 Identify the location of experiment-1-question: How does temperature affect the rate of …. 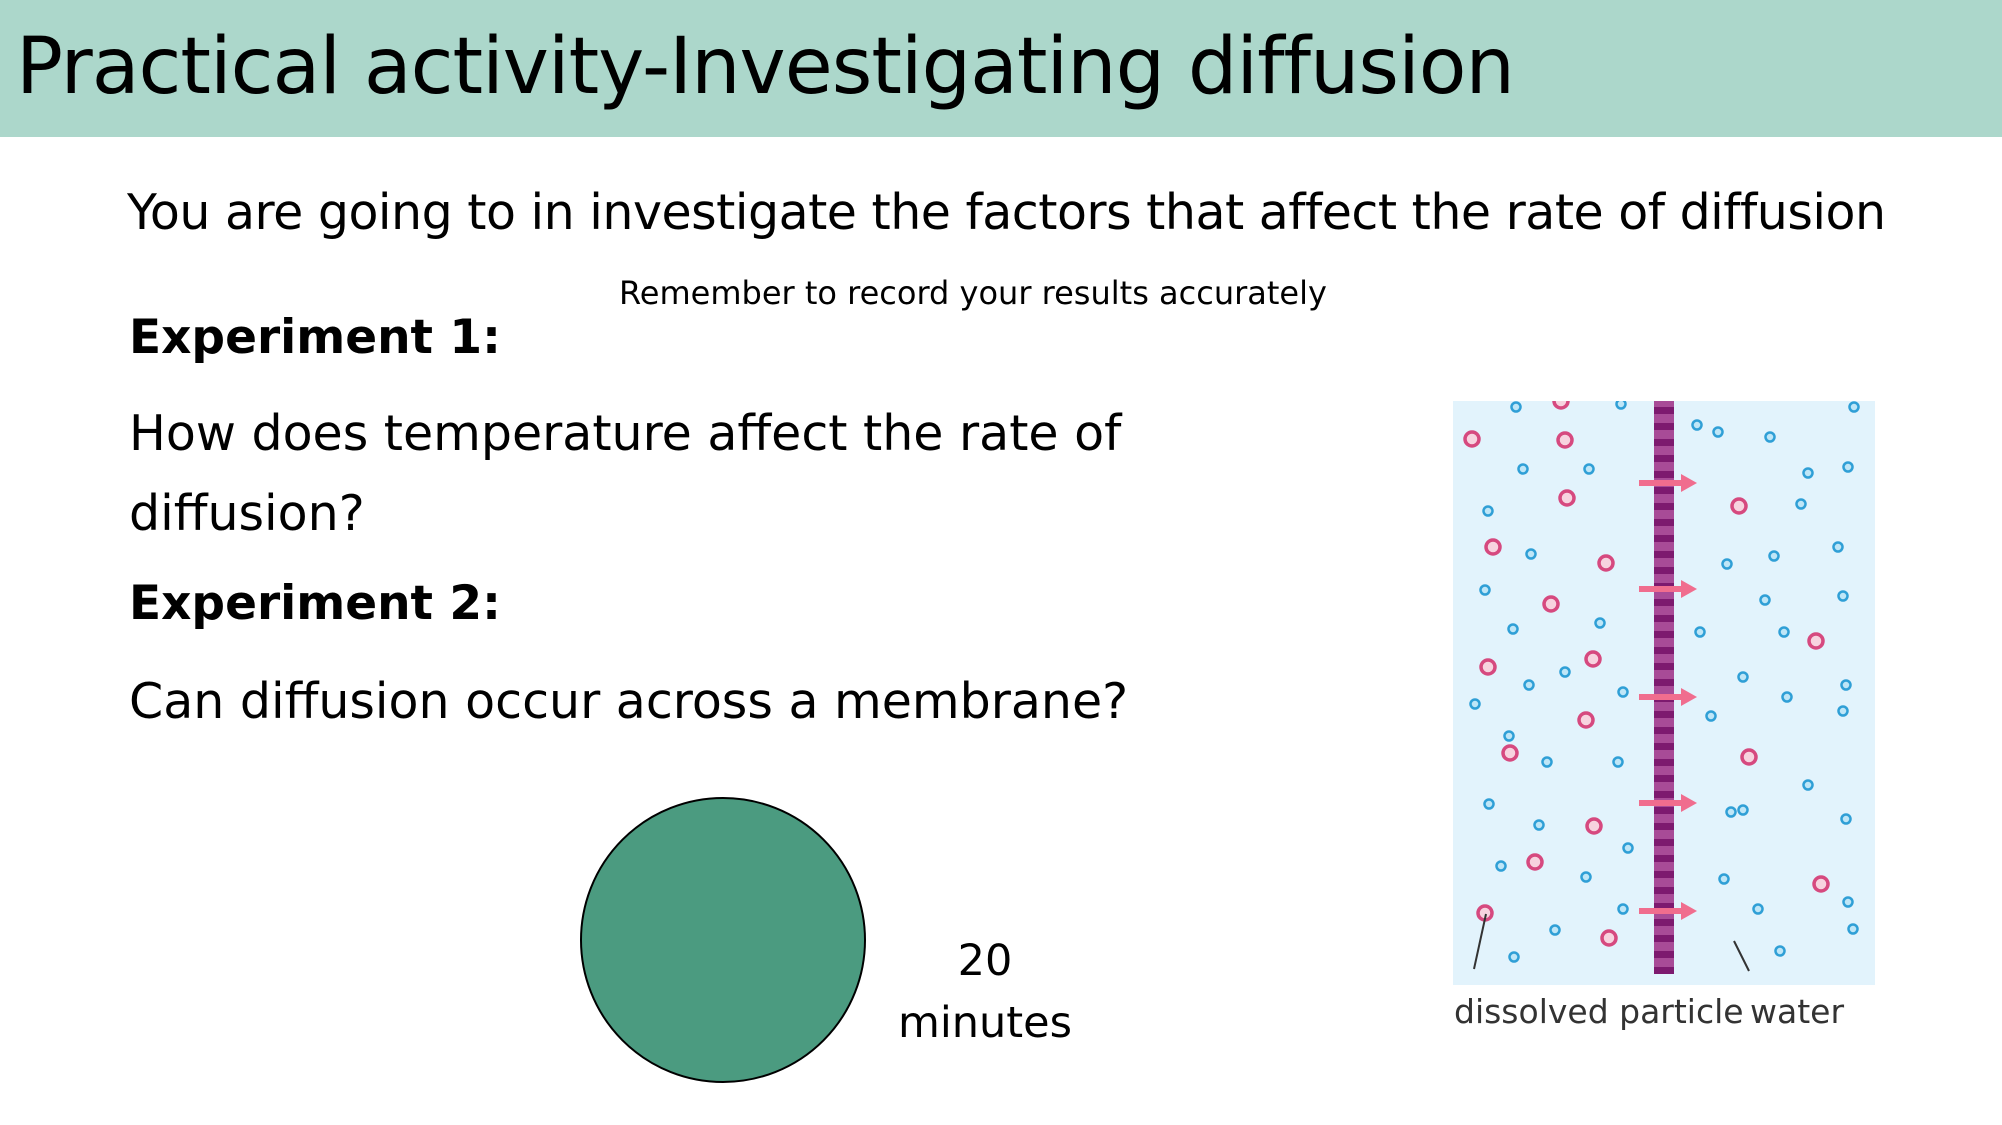
(625, 473).